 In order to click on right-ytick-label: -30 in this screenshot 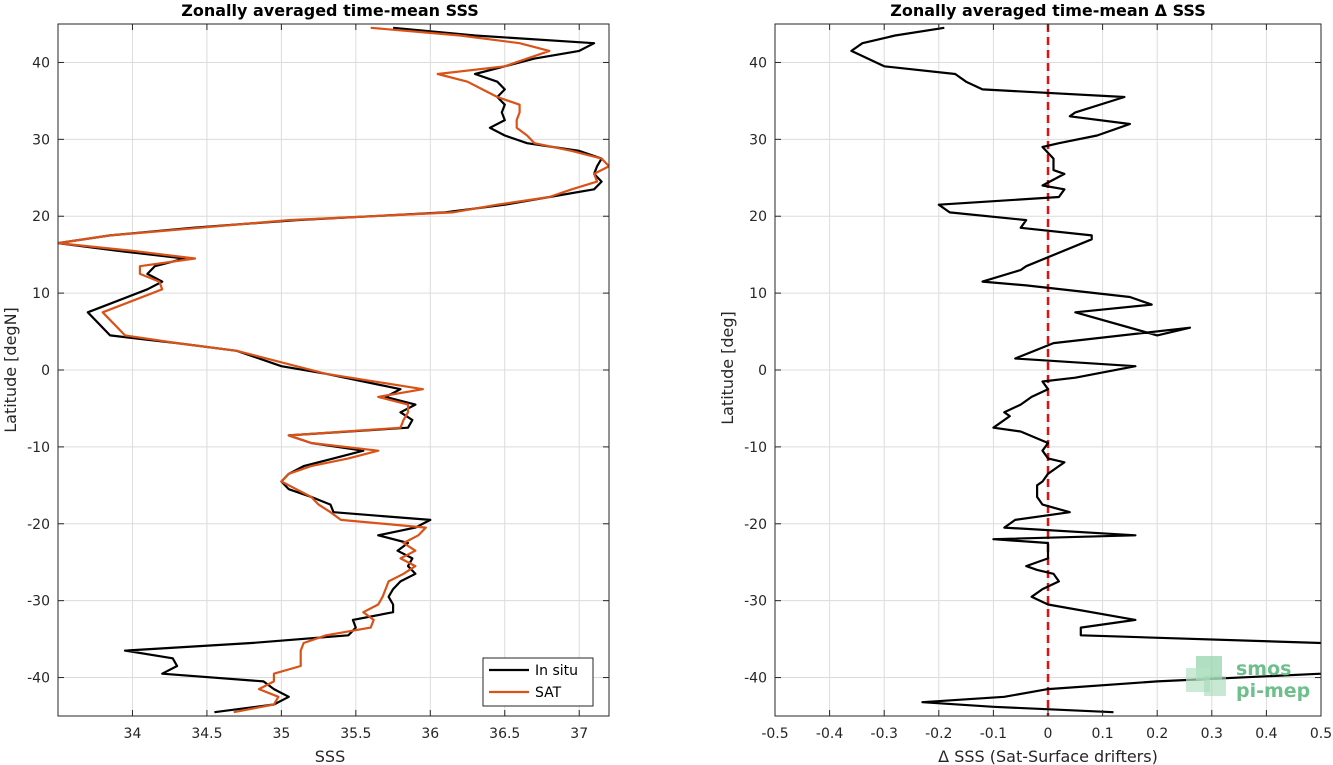, I will do `click(755, 602)`.